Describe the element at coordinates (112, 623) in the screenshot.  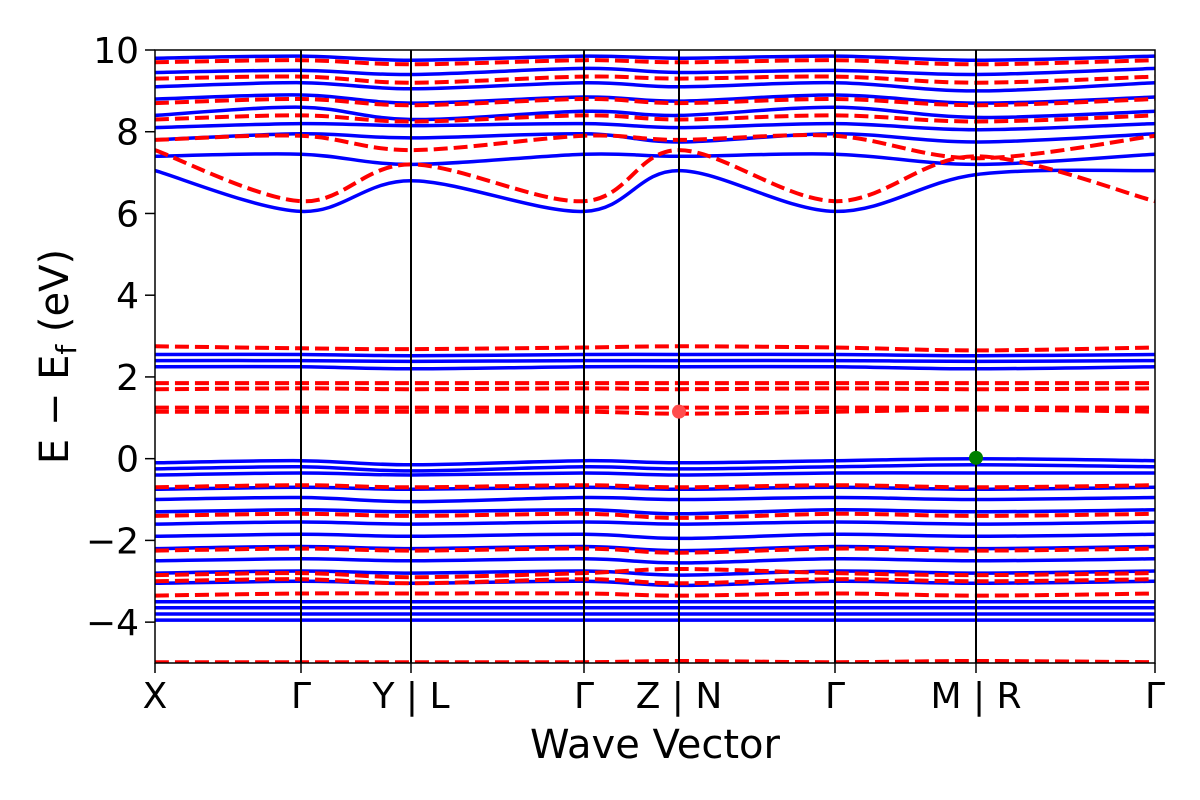
I see `y-tick-label-0: −4` at that location.